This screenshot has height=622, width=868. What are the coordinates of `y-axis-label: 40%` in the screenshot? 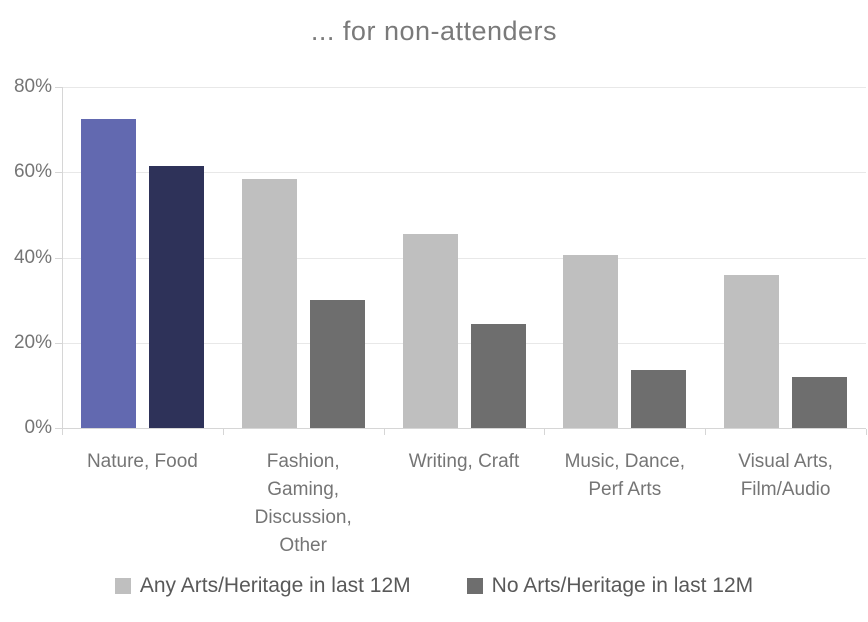 It's located at (32, 257).